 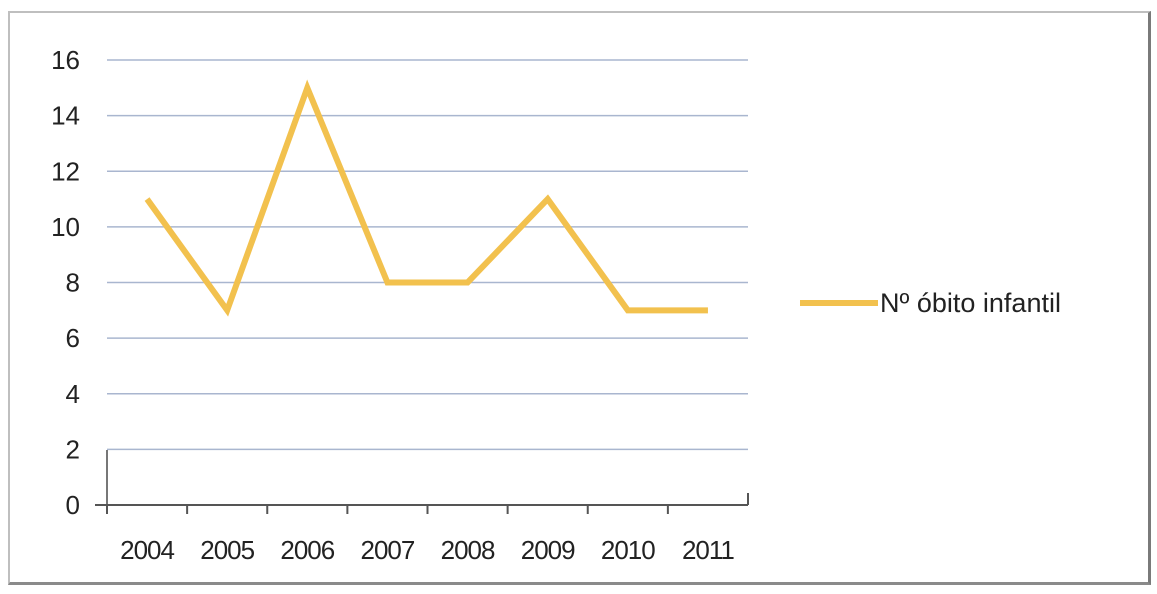 What do you see at coordinates (307, 550) in the screenshot?
I see `x-tick-label-2006: 2006` at bounding box center [307, 550].